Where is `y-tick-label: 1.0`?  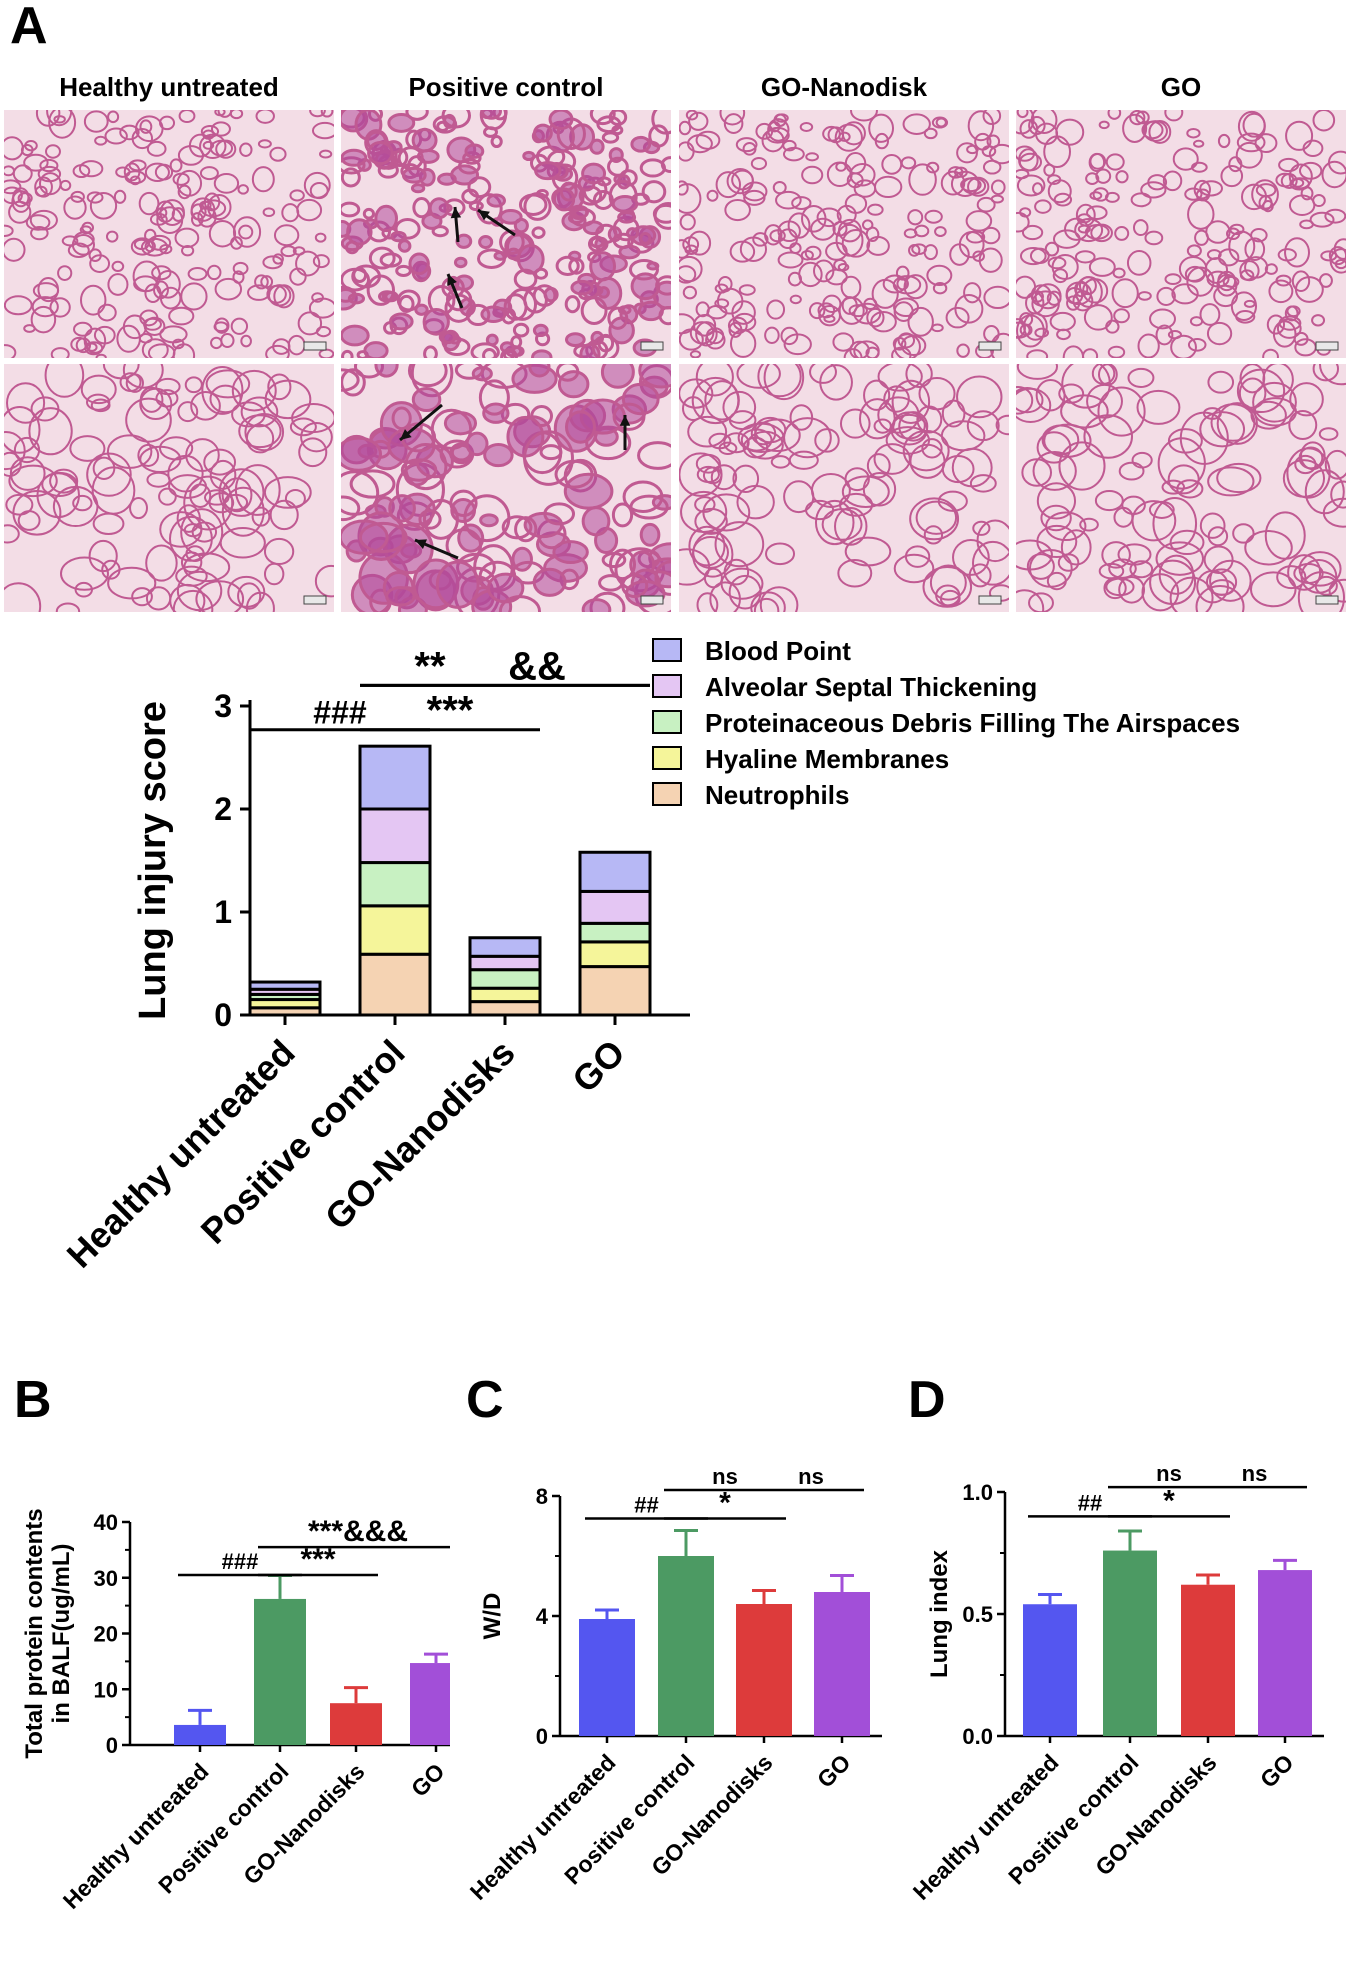 y-tick-label: 1.0 is located at coordinates (977, 1492).